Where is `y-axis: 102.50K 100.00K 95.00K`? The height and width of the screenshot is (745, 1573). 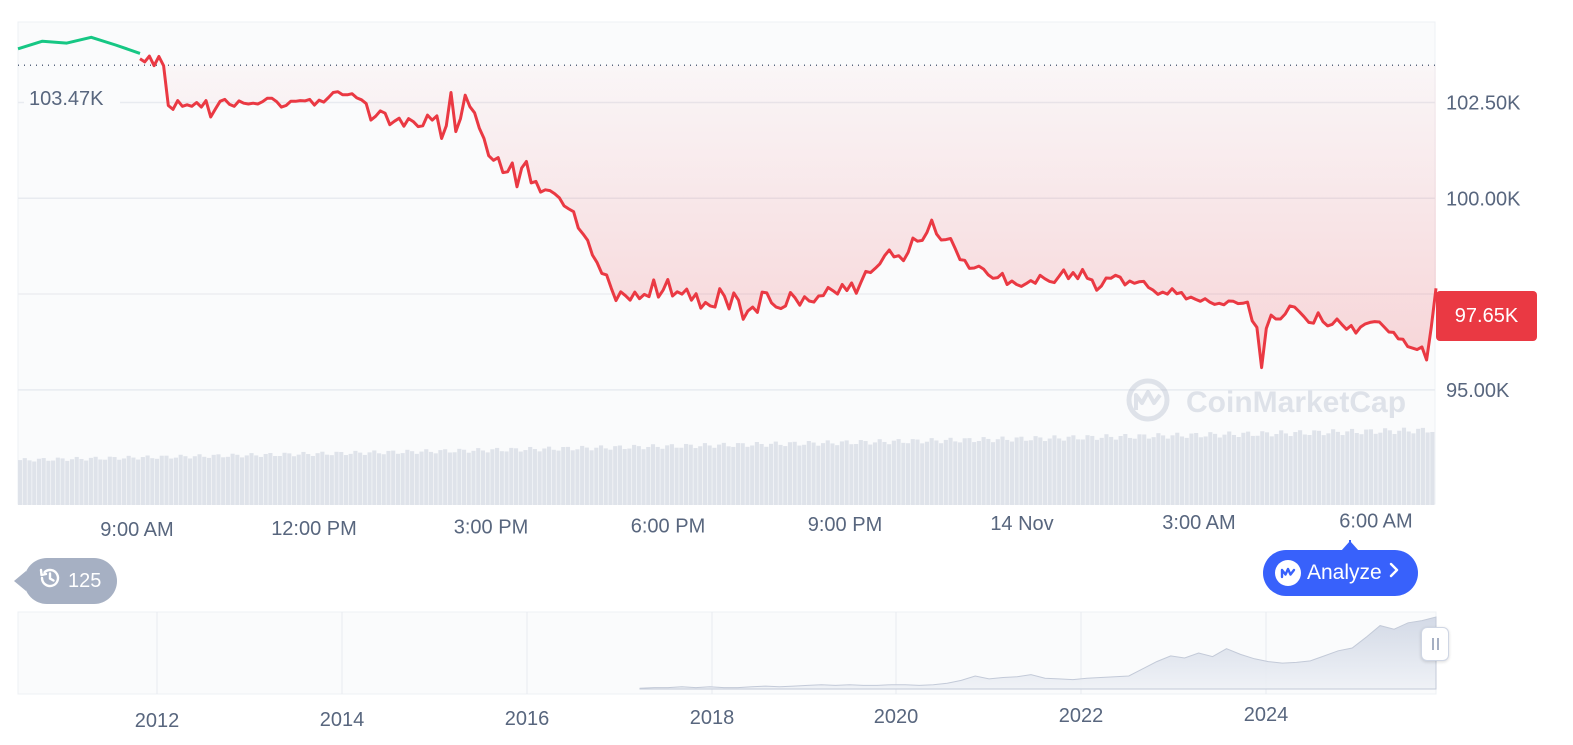
y-axis: 102.50K 100.00K 95.00K is located at coordinates (1483, 246).